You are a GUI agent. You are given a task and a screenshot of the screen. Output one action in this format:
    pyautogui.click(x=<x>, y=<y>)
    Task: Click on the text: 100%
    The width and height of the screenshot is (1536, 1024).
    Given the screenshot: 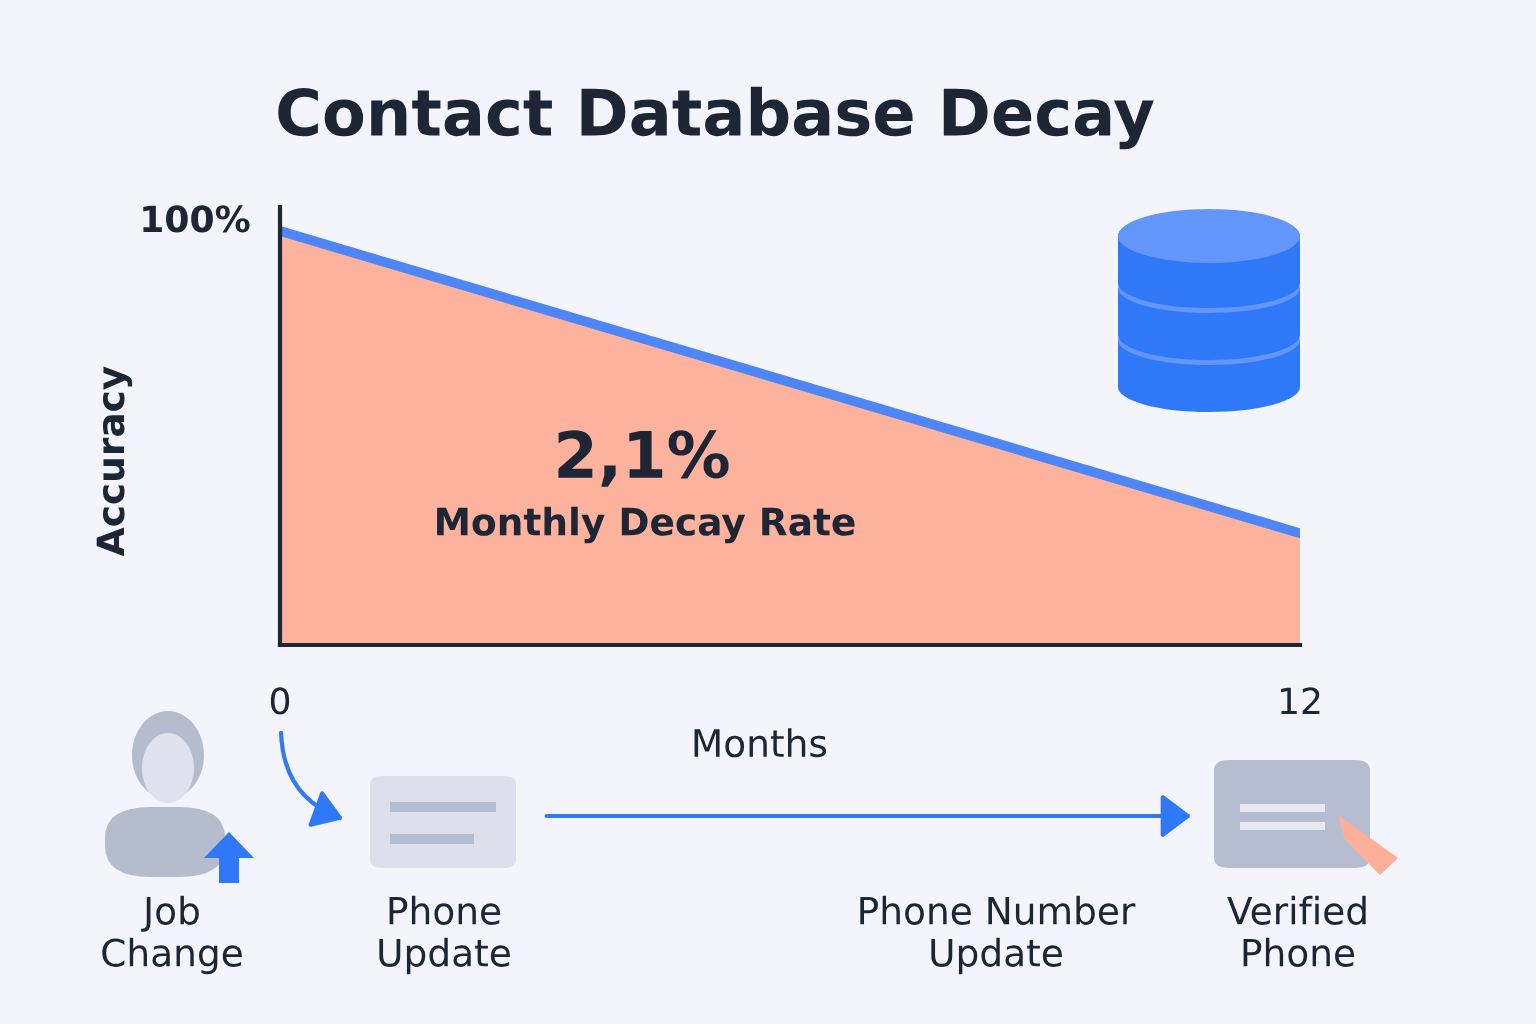 What is the action you would take?
    pyautogui.click(x=196, y=219)
    